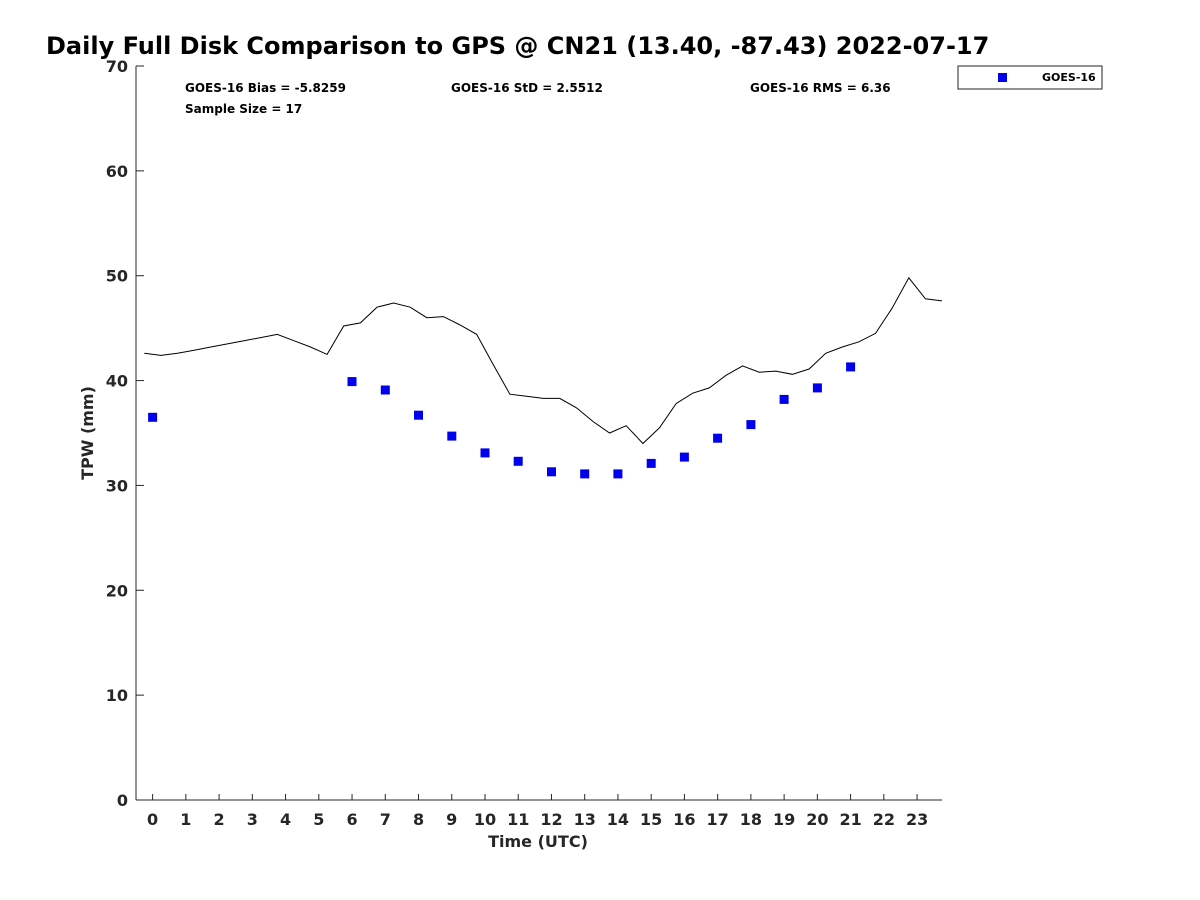  What do you see at coordinates (243, 109) in the screenshot?
I see `sample-size-stat: Sample Size = 17` at bounding box center [243, 109].